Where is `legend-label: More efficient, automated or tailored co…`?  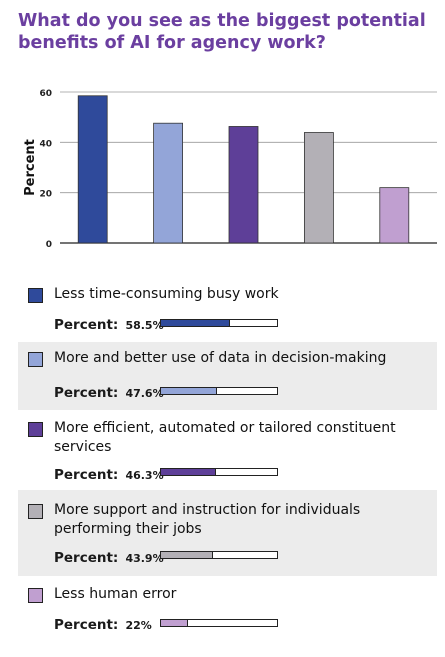 legend-label: More efficient, automated or tailored co… is located at coordinates (225, 437).